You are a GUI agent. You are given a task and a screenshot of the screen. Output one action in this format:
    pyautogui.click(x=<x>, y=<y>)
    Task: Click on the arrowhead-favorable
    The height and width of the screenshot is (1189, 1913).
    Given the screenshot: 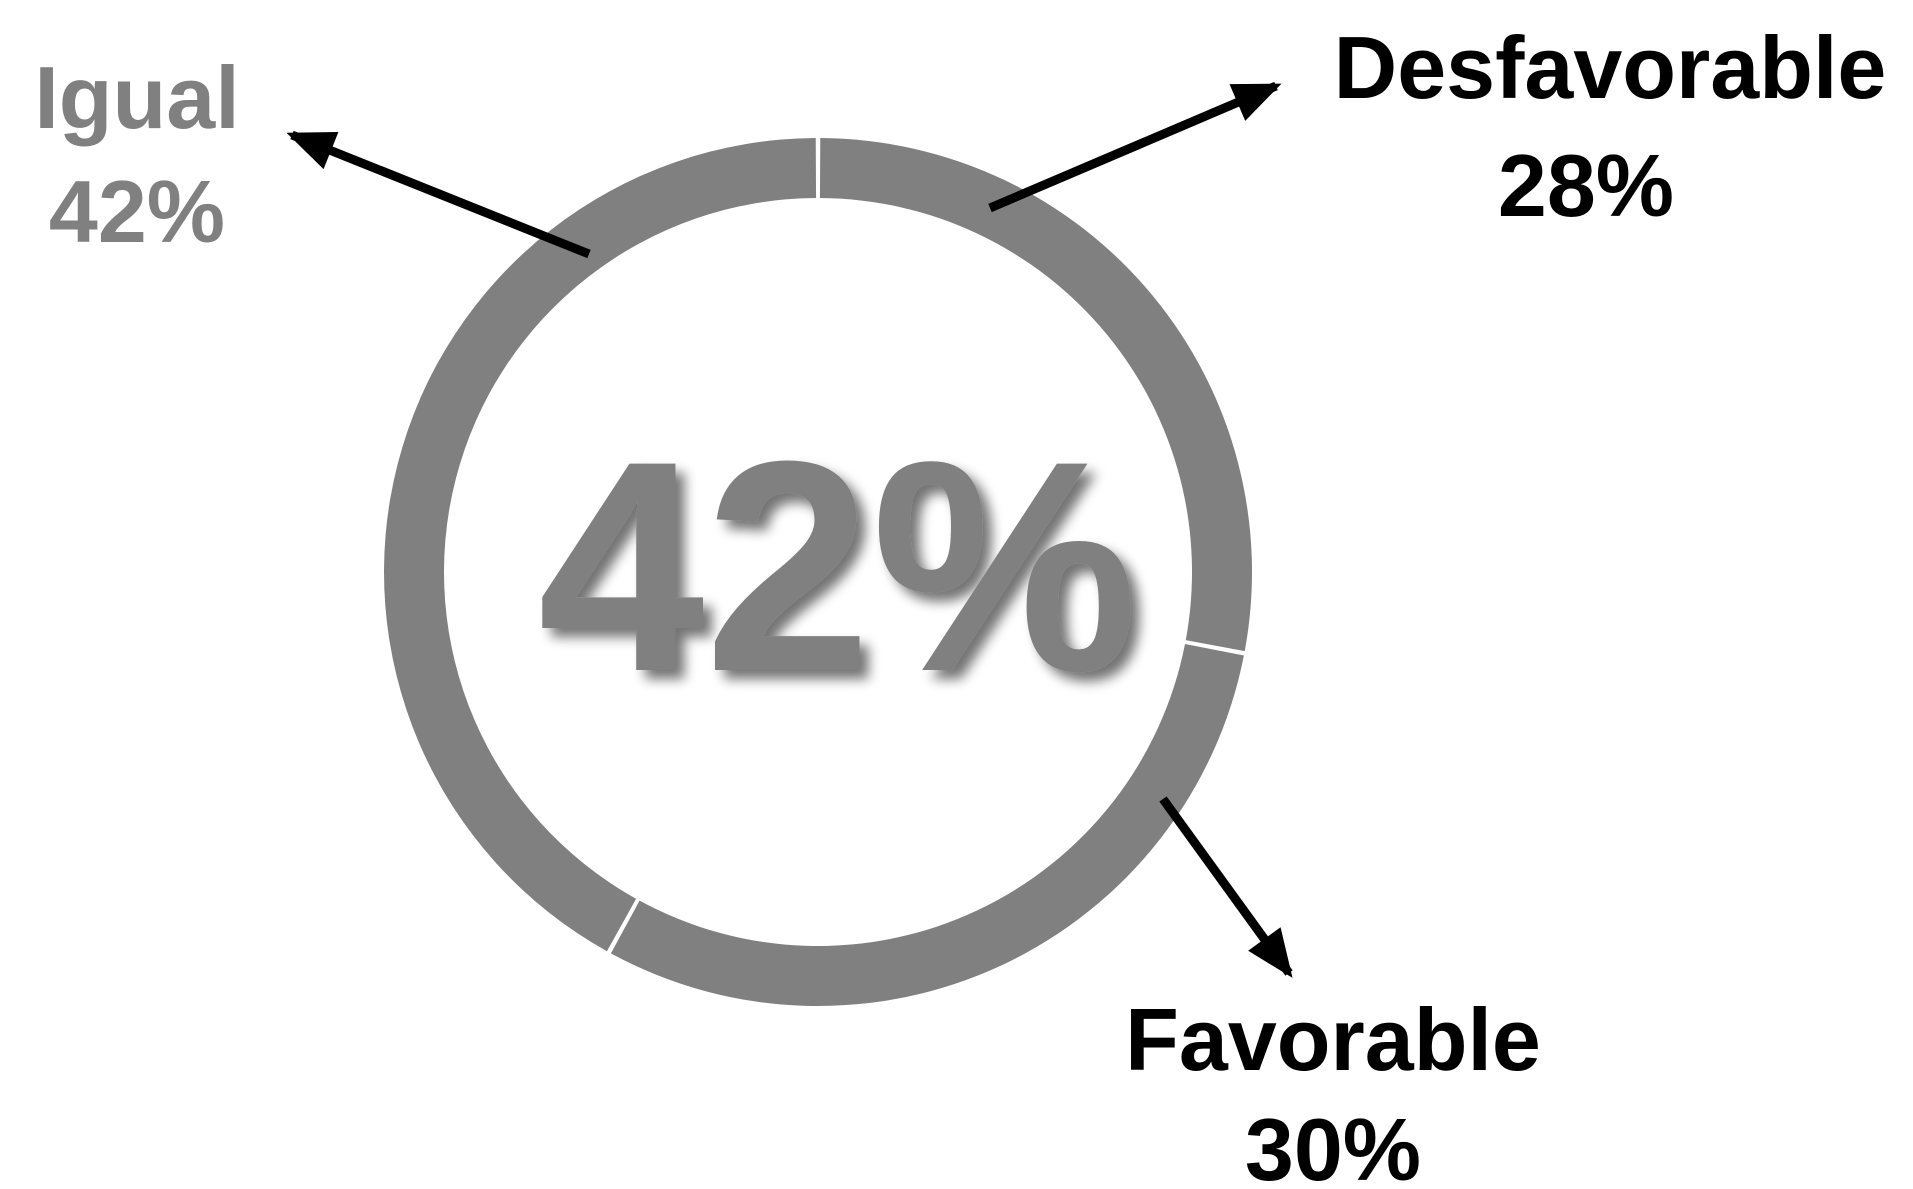 What is the action you would take?
    pyautogui.click(x=1270, y=952)
    